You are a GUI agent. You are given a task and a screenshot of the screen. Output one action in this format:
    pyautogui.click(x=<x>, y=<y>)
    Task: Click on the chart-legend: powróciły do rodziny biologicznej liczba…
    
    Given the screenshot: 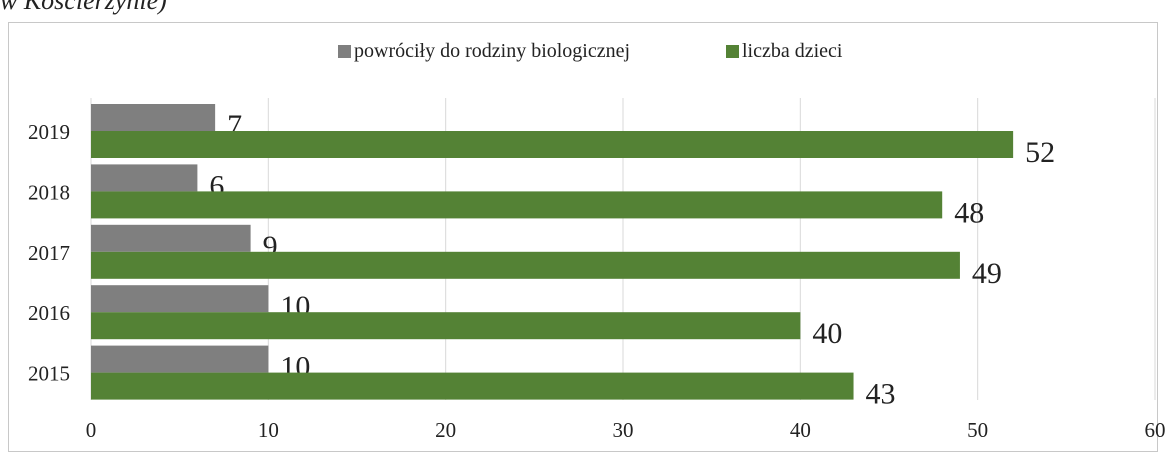 What is the action you would take?
    pyautogui.click(x=583, y=54)
    